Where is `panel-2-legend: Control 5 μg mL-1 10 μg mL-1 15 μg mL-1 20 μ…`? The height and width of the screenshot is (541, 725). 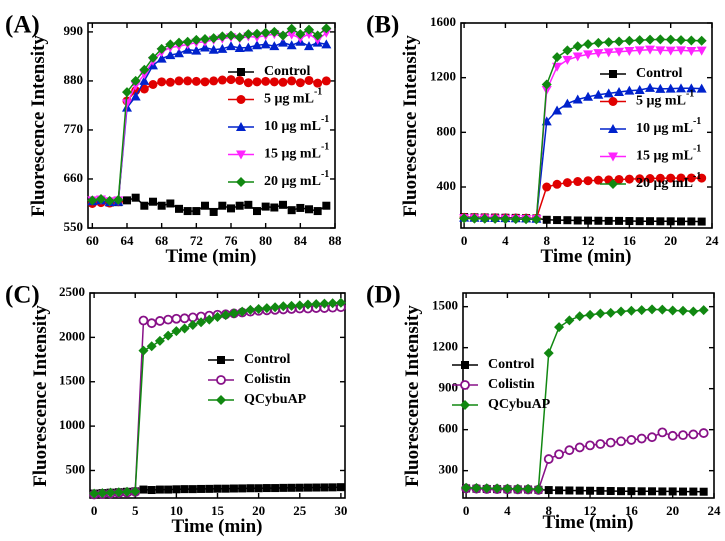 panel-2-legend: Control 5 μg mL-1 10 μg mL-1 15 μg mL-1 20 μ… is located at coordinates (650, 128).